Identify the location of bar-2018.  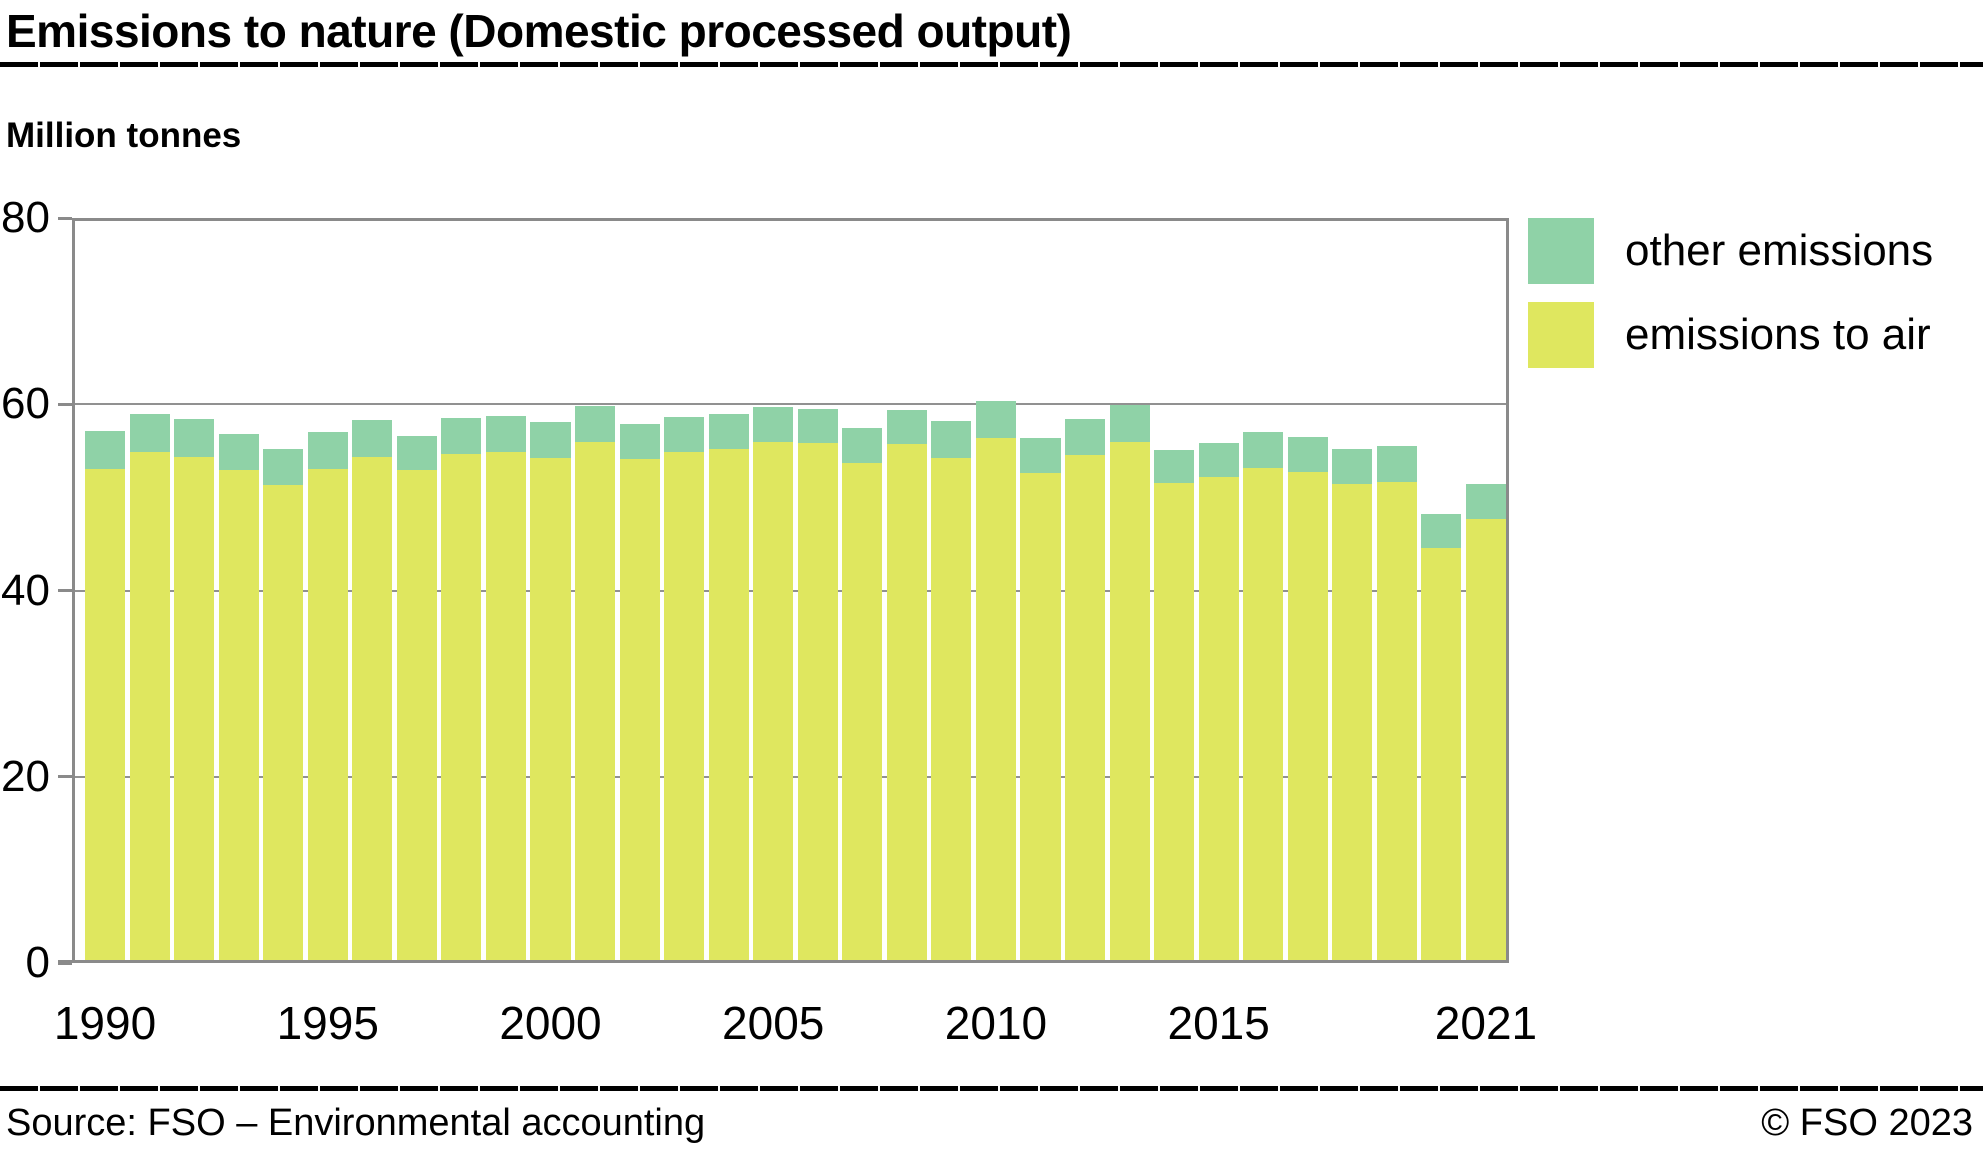
(1352, 705).